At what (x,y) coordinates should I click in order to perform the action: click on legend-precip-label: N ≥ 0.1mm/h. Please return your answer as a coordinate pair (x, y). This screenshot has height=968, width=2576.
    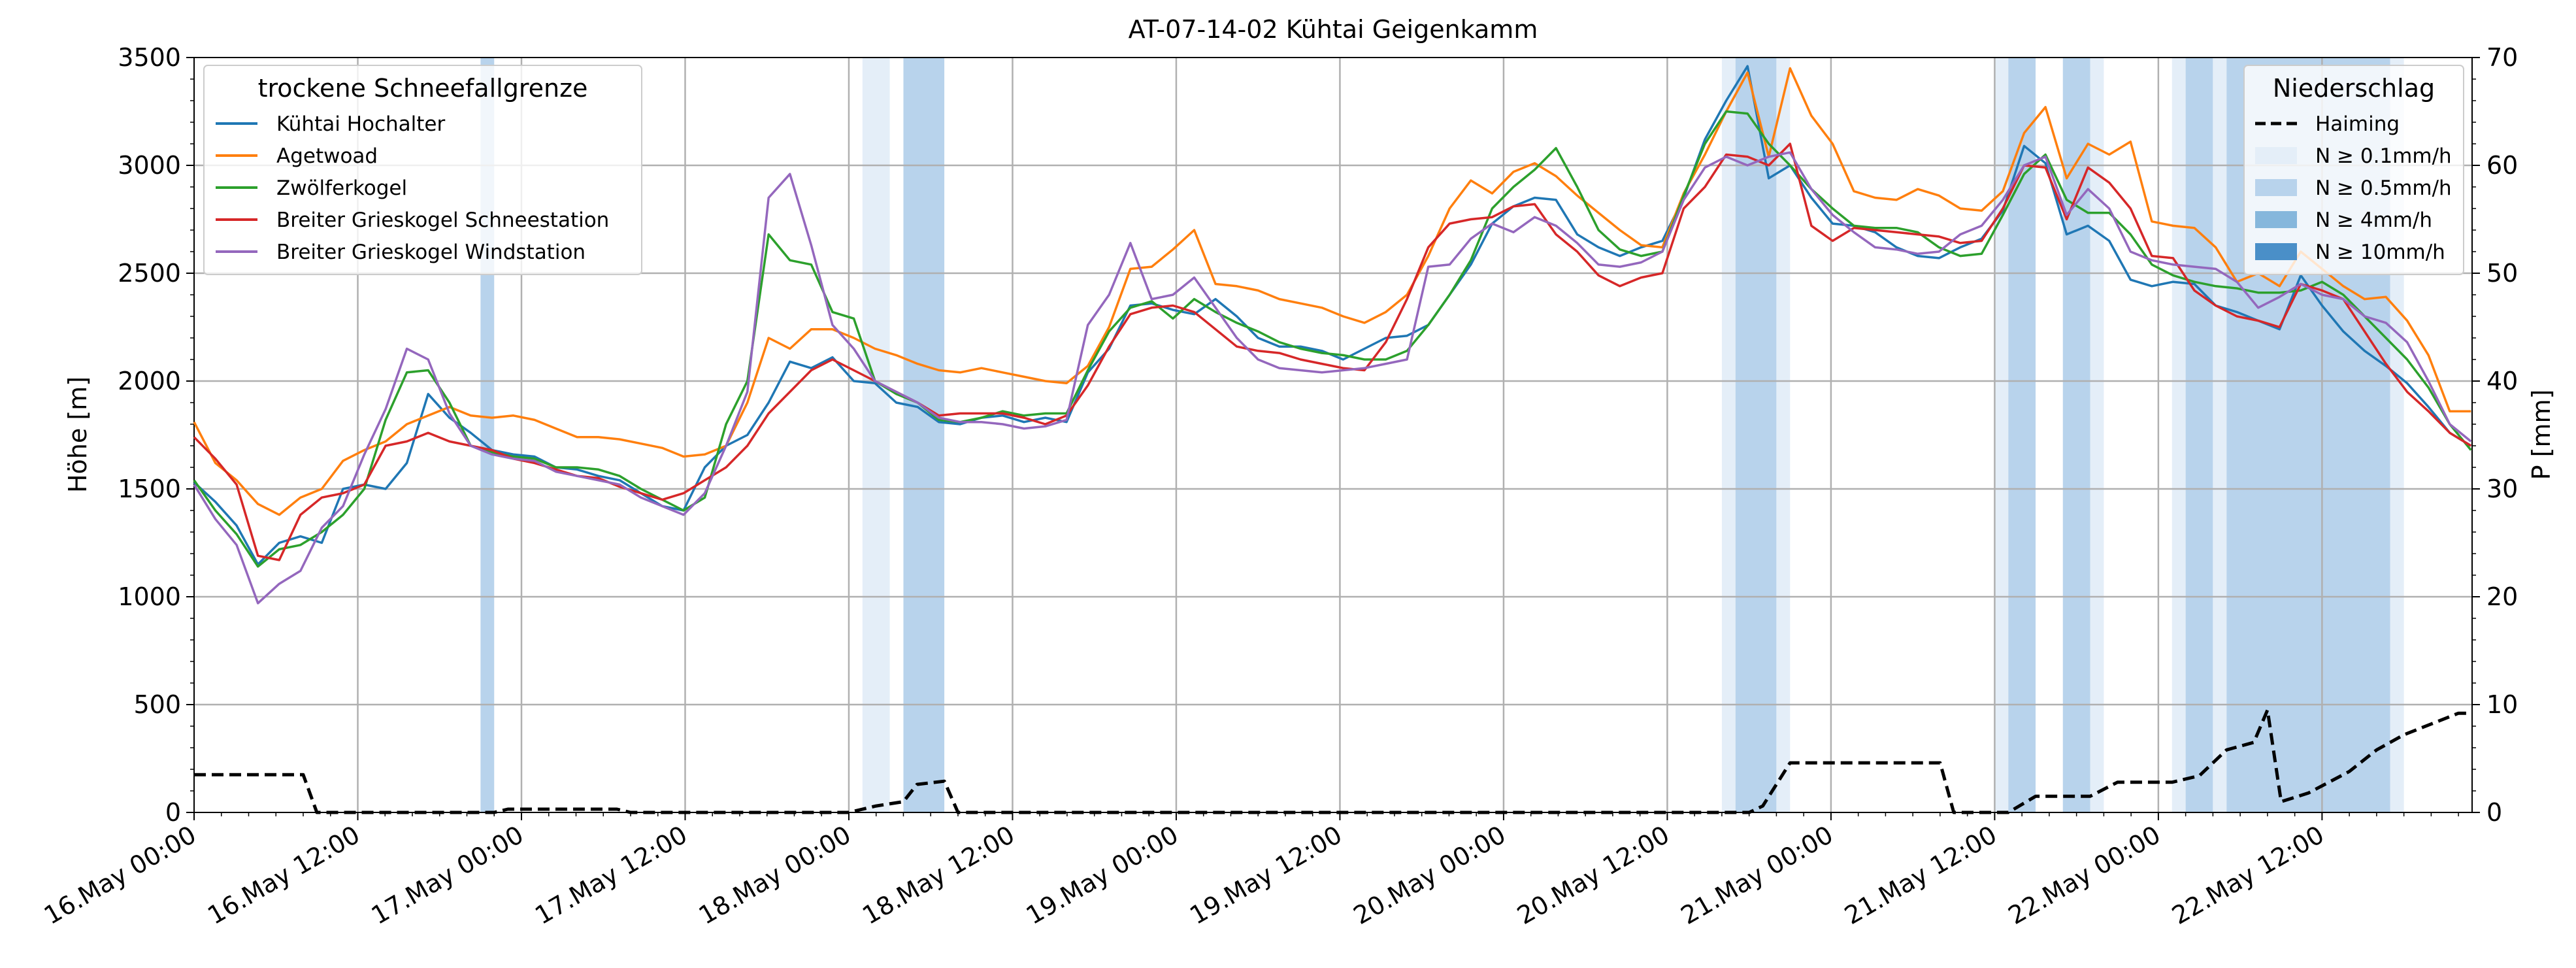
    Looking at the image, I should click on (2383, 156).